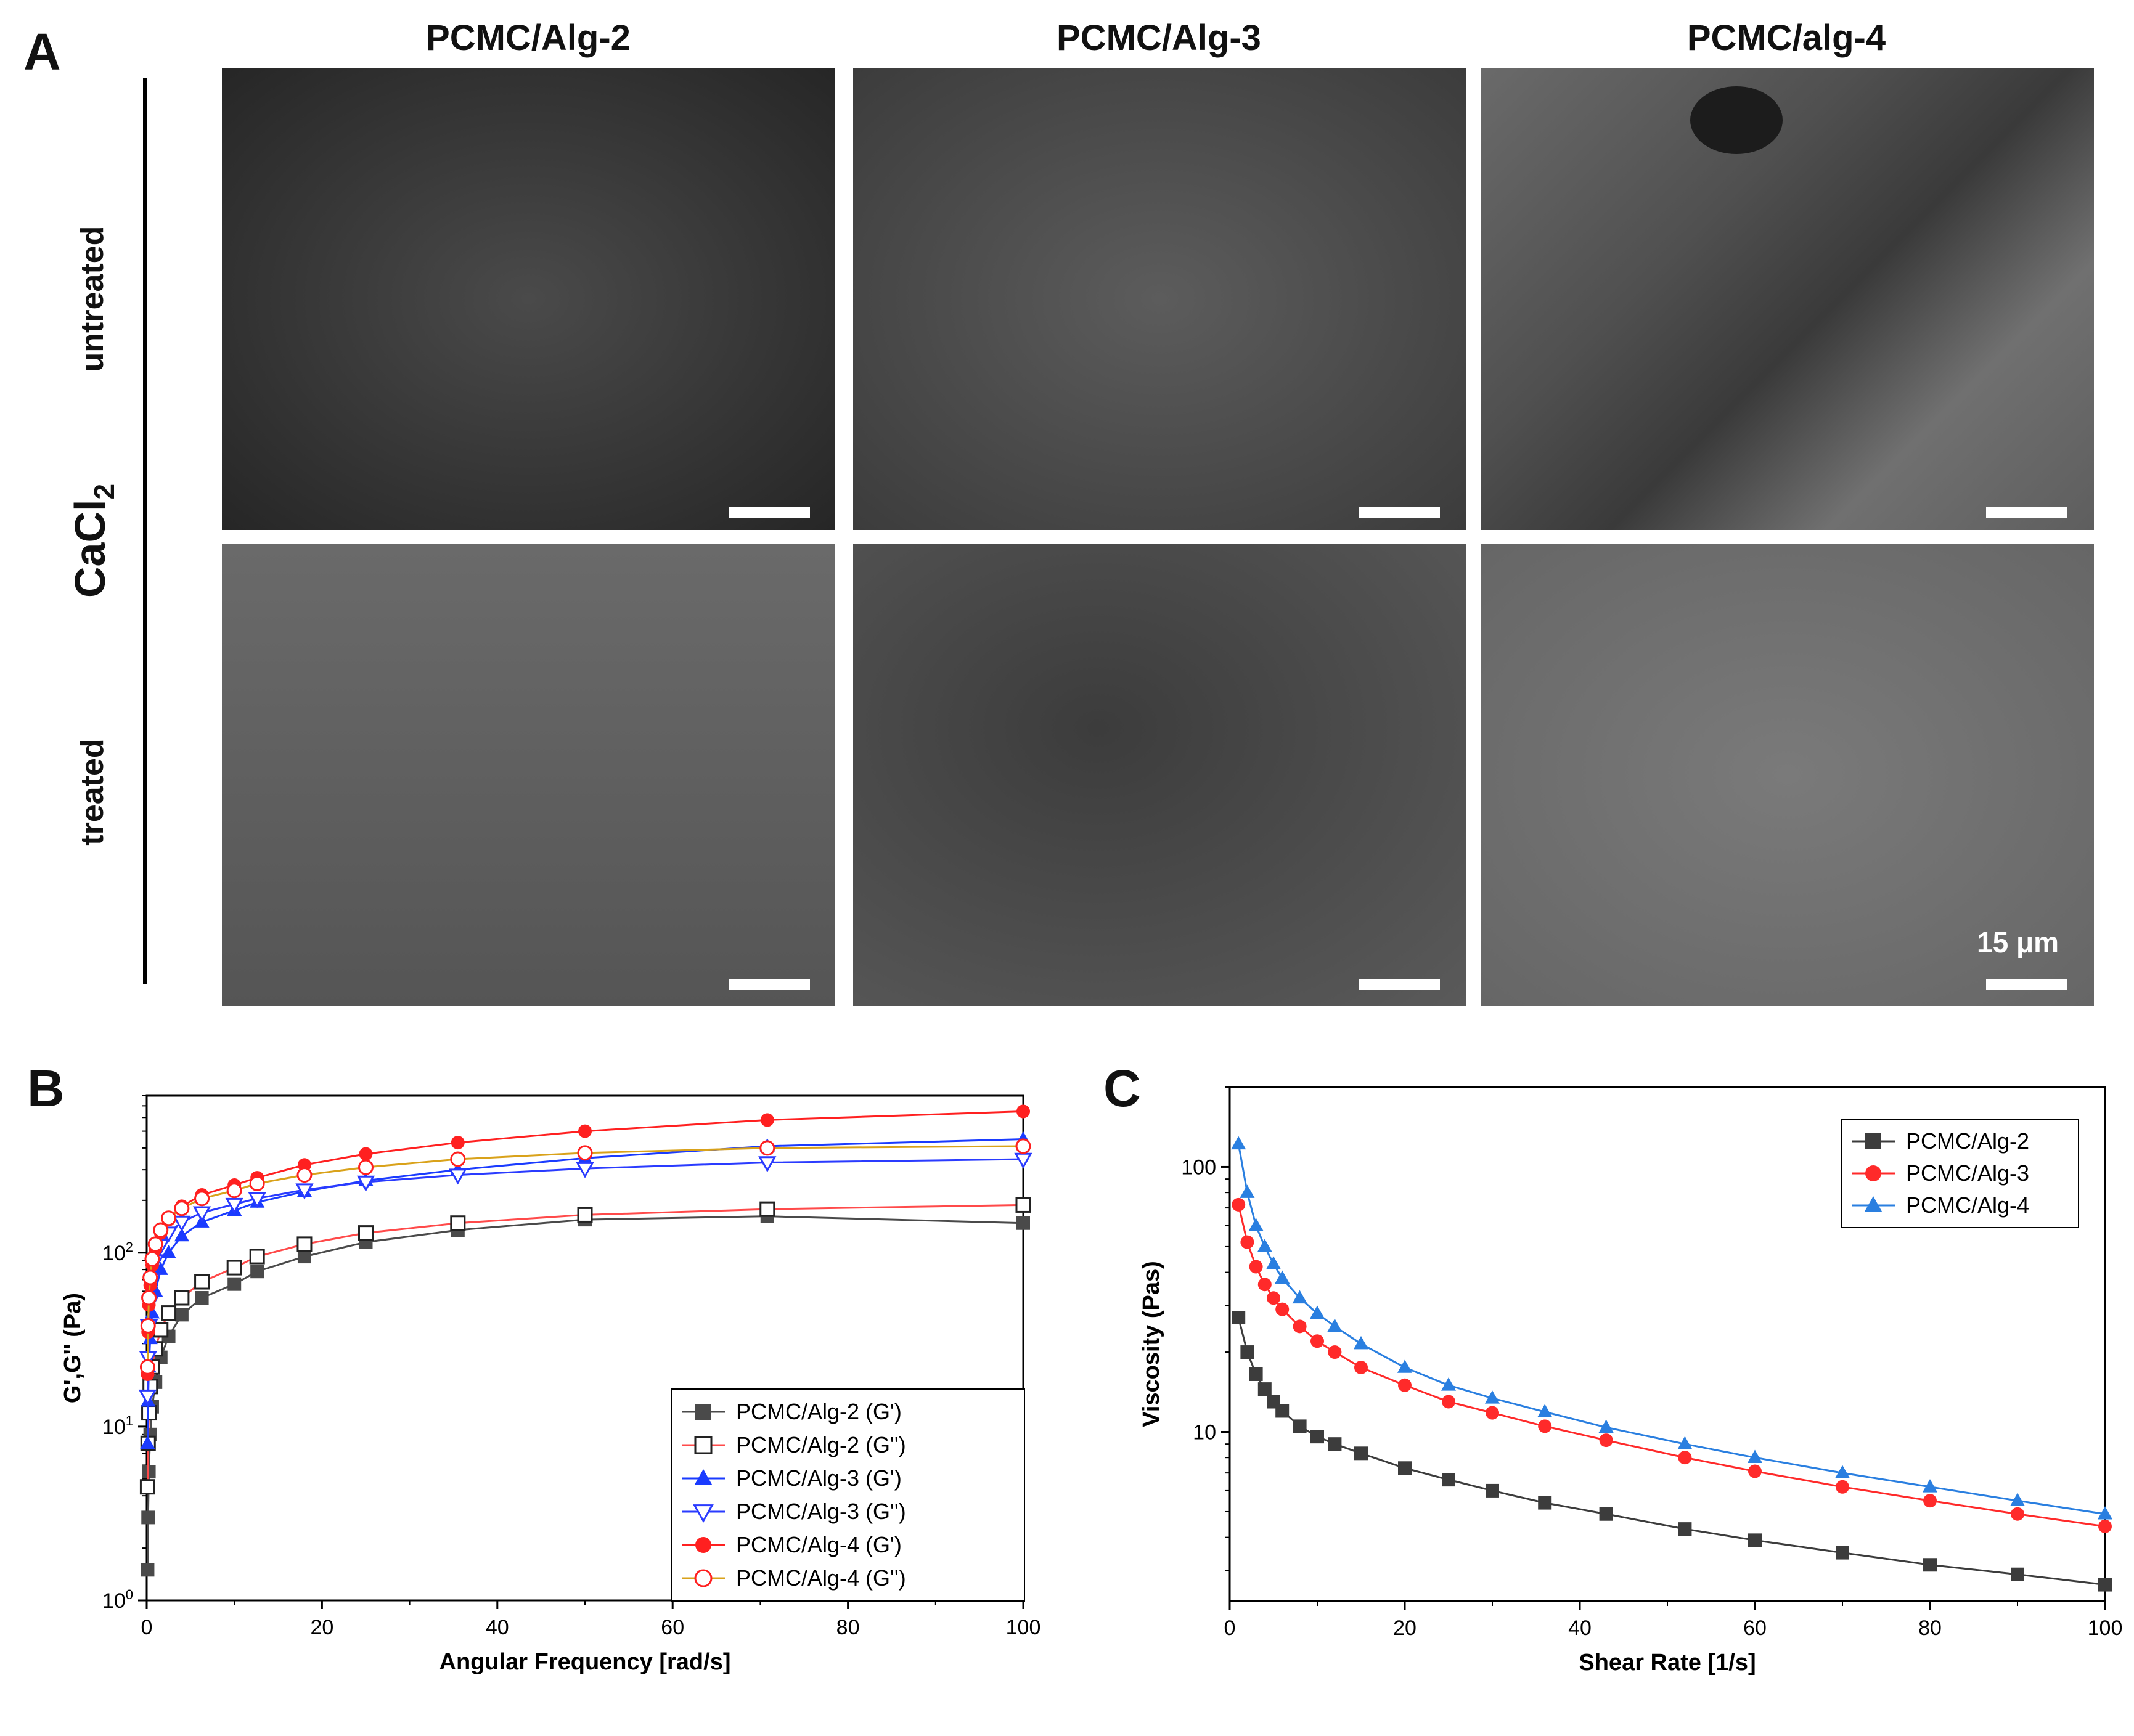  Describe the element at coordinates (1668, 1663) in the screenshot. I see `x-axis-label: Shear Rate [1/s]` at that location.